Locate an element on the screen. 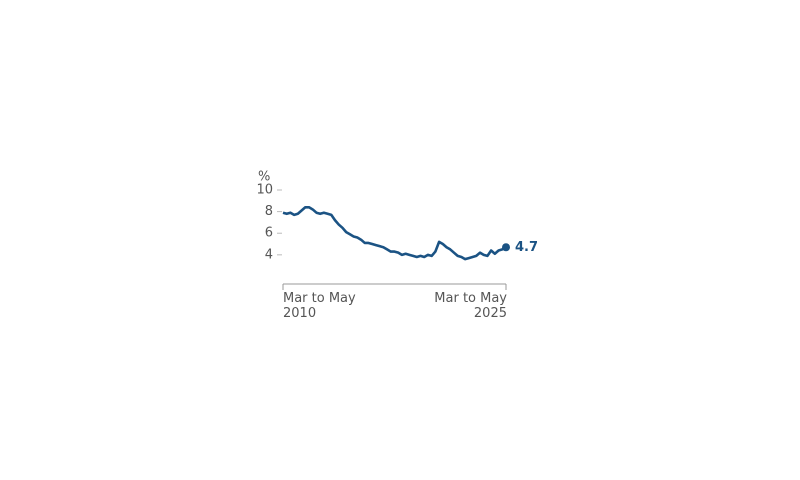 This screenshot has height=480, width=800. y-tick-label: 4 is located at coordinates (269, 254).